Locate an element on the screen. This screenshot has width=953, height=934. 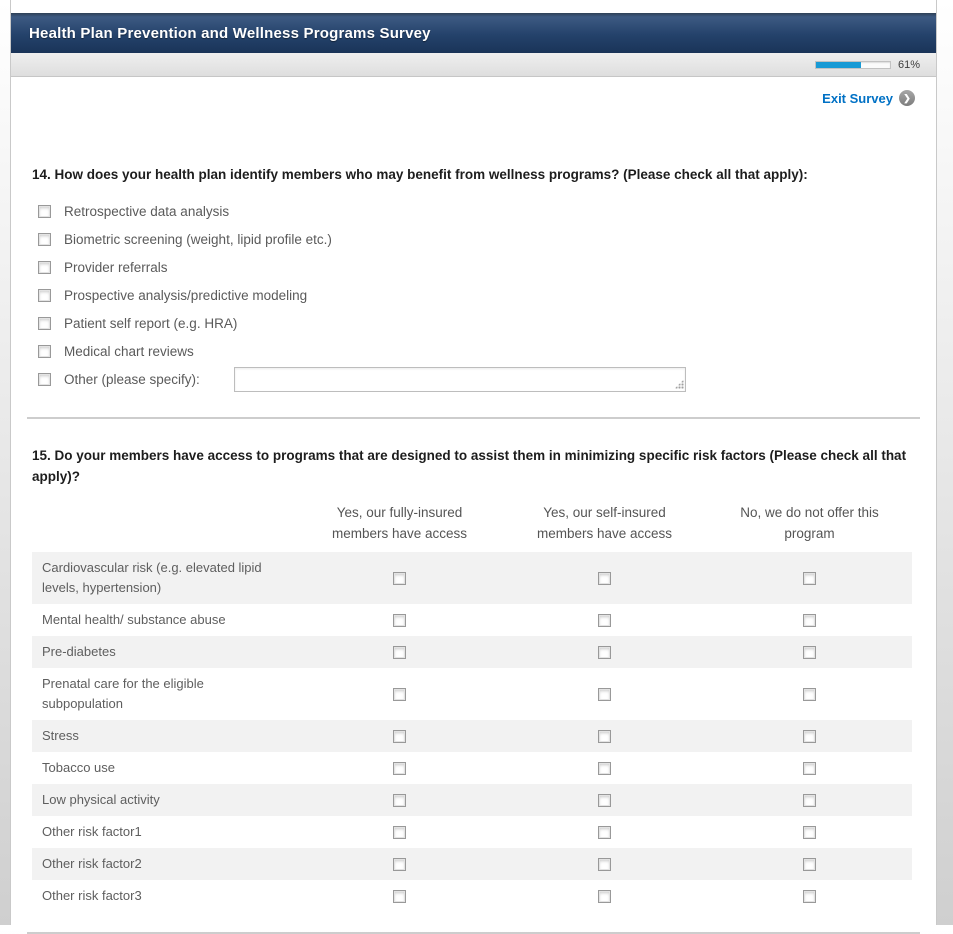
progress-bar is located at coordinates (852, 64).